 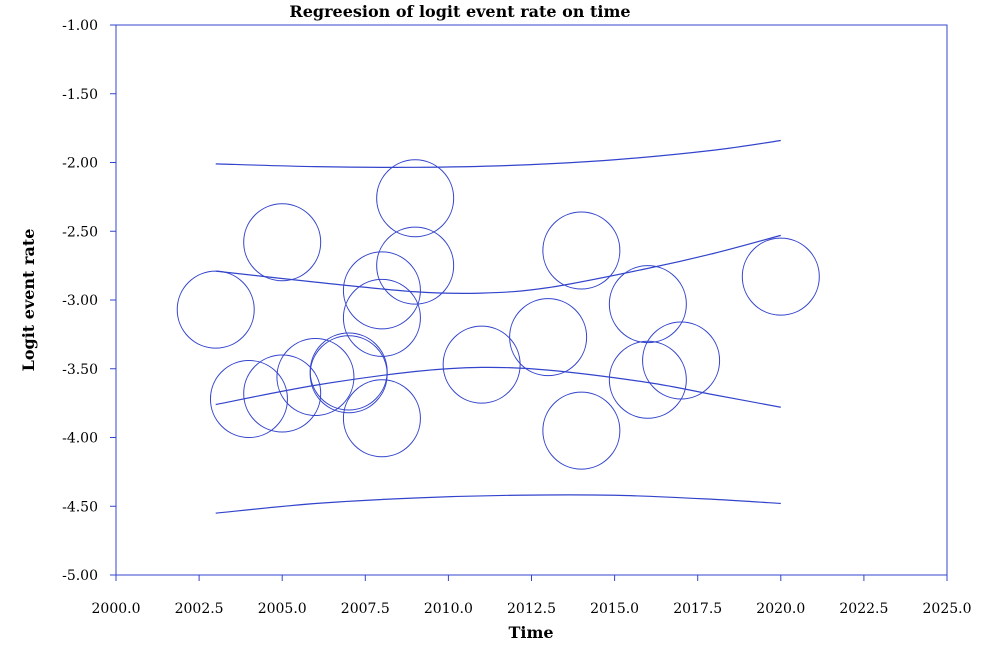 I want to click on y-tick-label: -3.00, so click(x=80, y=301).